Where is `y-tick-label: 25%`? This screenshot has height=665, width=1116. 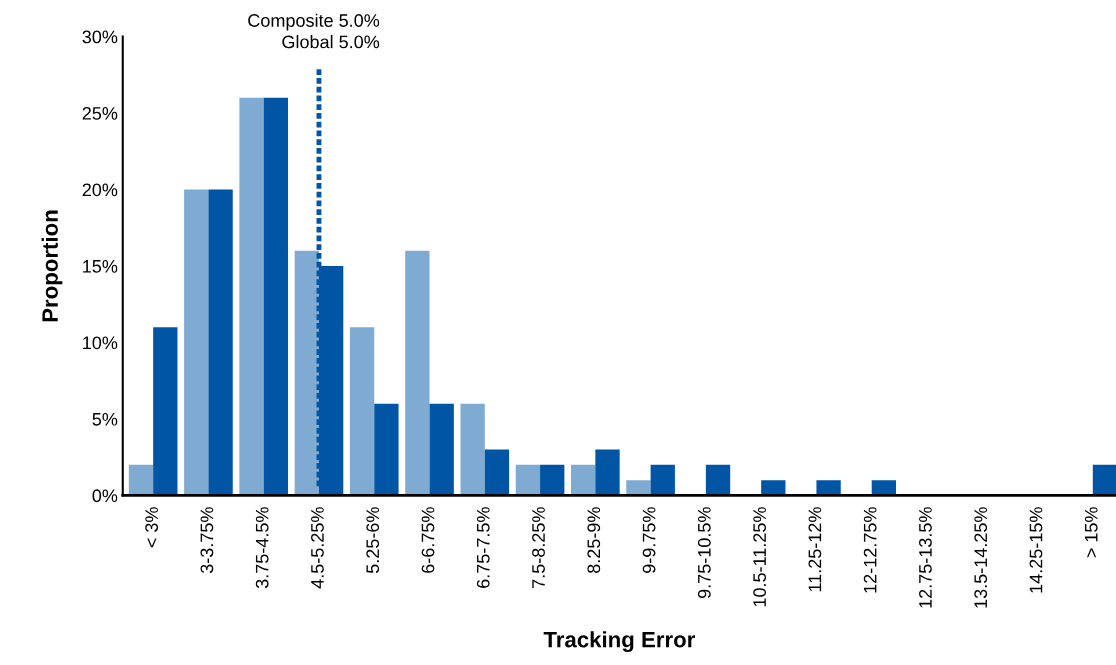 y-tick-label: 25% is located at coordinates (100, 113).